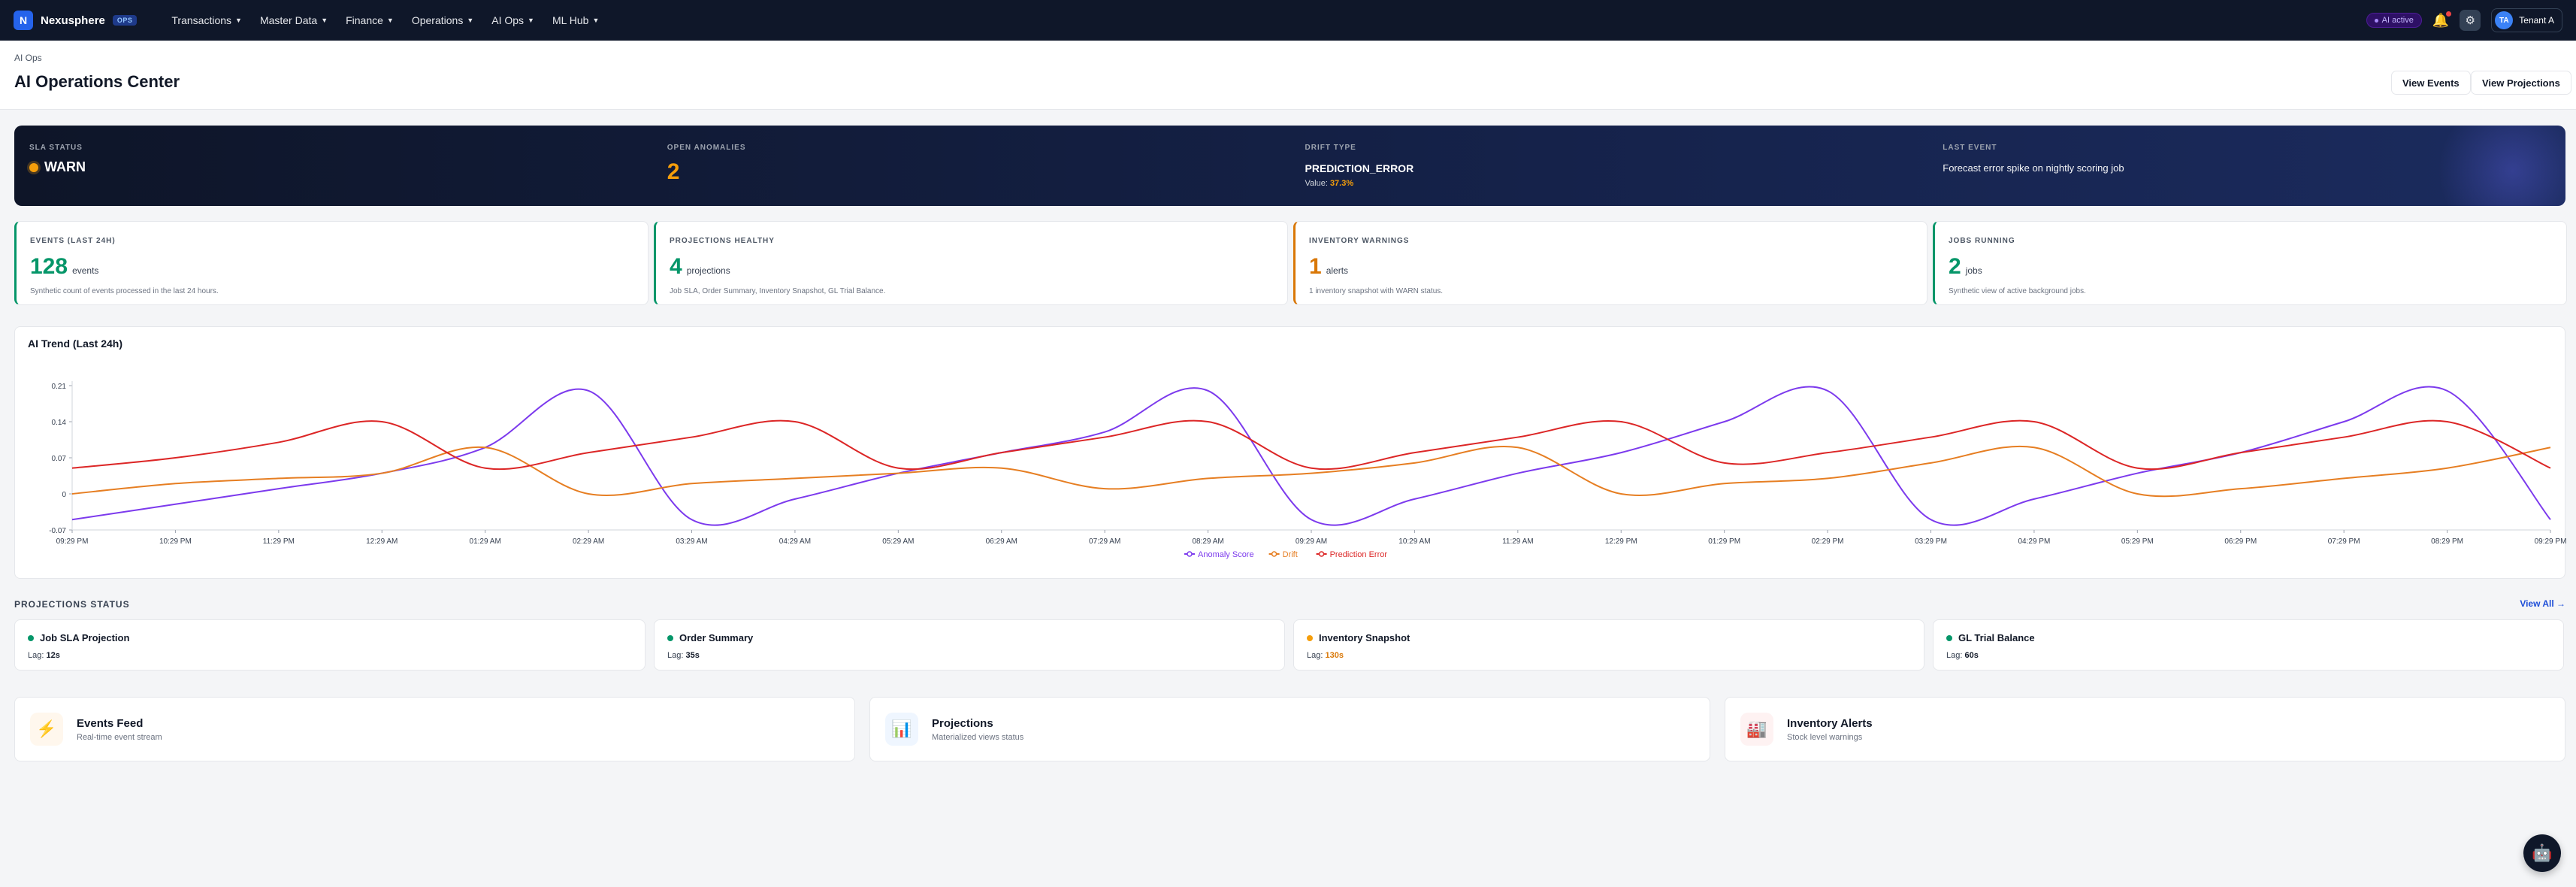 The height and width of the screenshot is (887, 2576). What do you see at coordinates (294, 20) in the screenshot?
I see `menu-master-data: Master Data ▼` at bounding box center [294, 20].